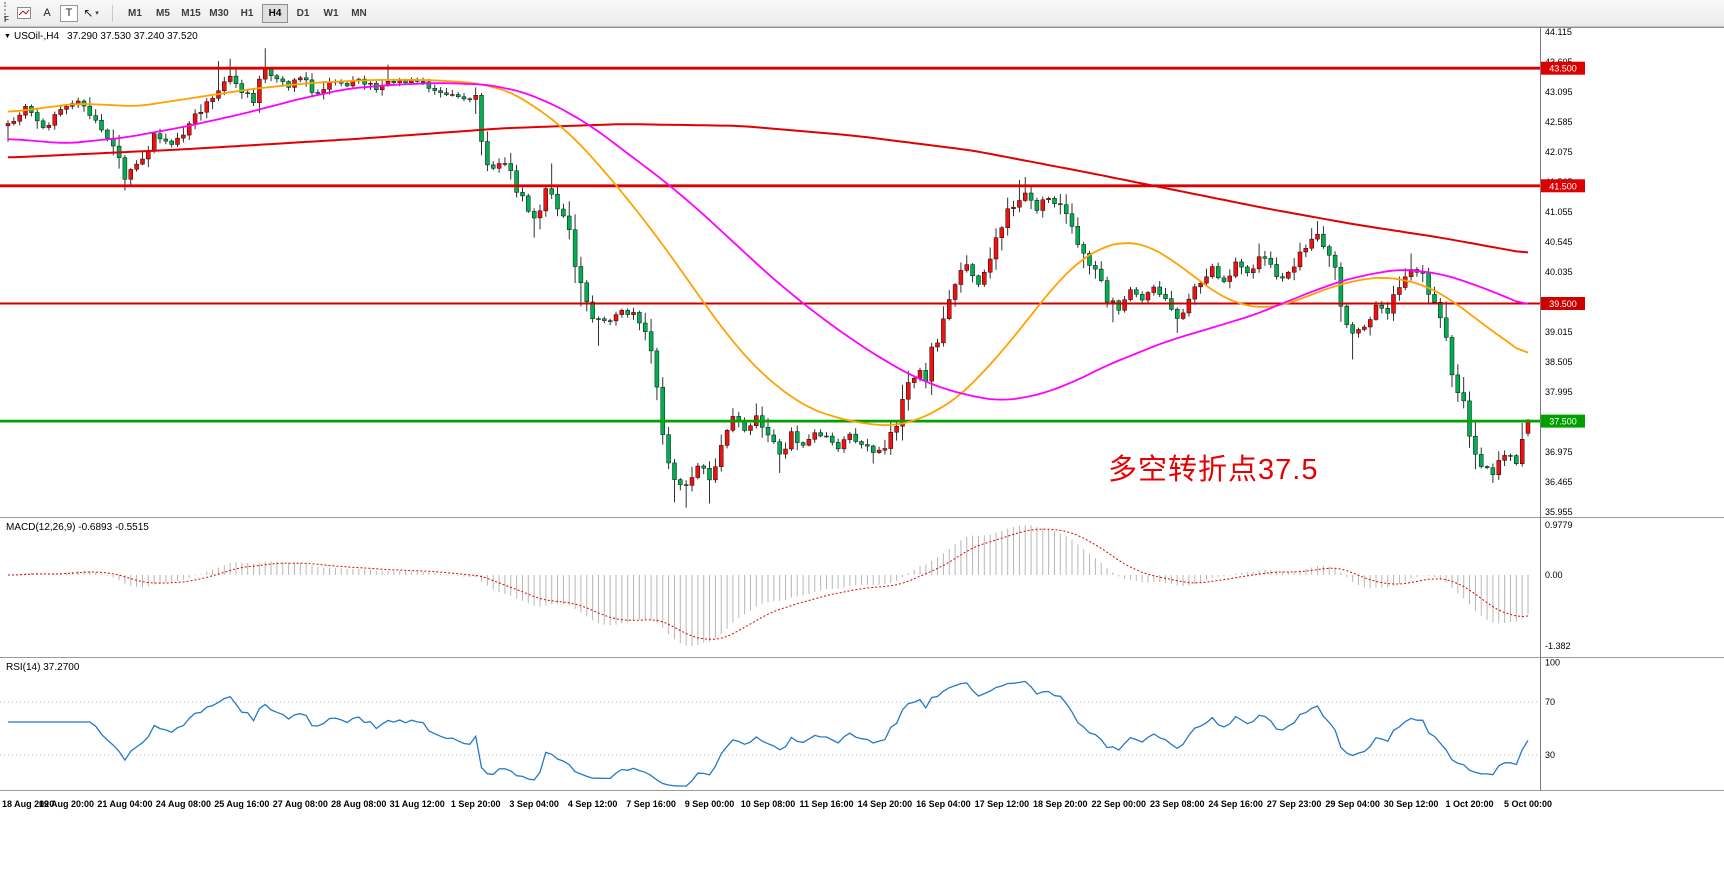 The width and height of the screenshot is (1724, 895). I want to click on time-axis-label: 9 Sep 00:00, so click(710, 804).